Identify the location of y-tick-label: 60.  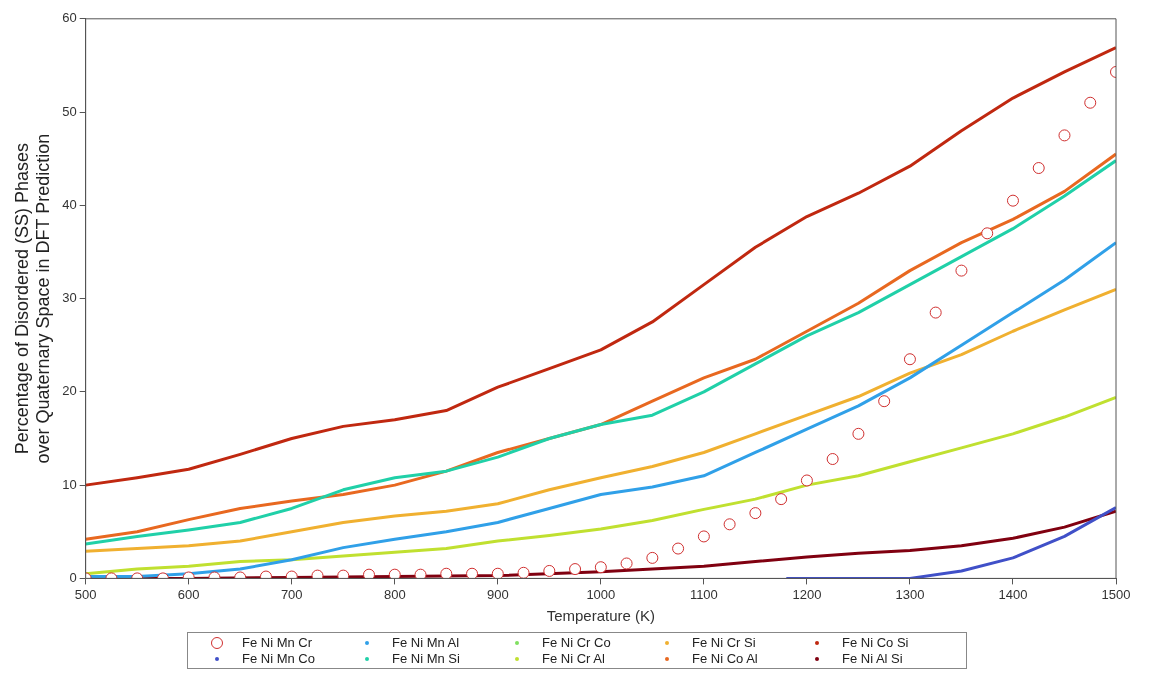
(69, 18).